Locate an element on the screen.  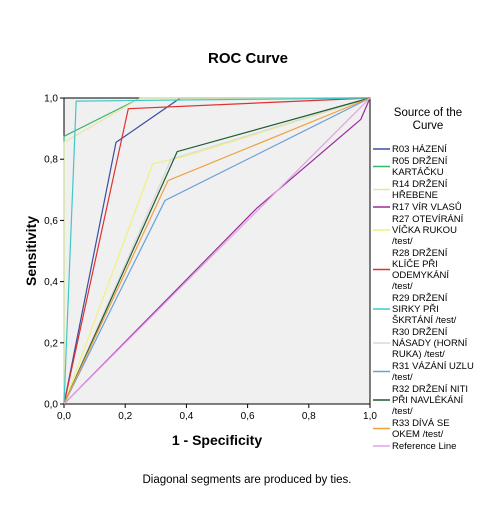
x-tick-label: 0,6 is located at coordinates (248, 416).